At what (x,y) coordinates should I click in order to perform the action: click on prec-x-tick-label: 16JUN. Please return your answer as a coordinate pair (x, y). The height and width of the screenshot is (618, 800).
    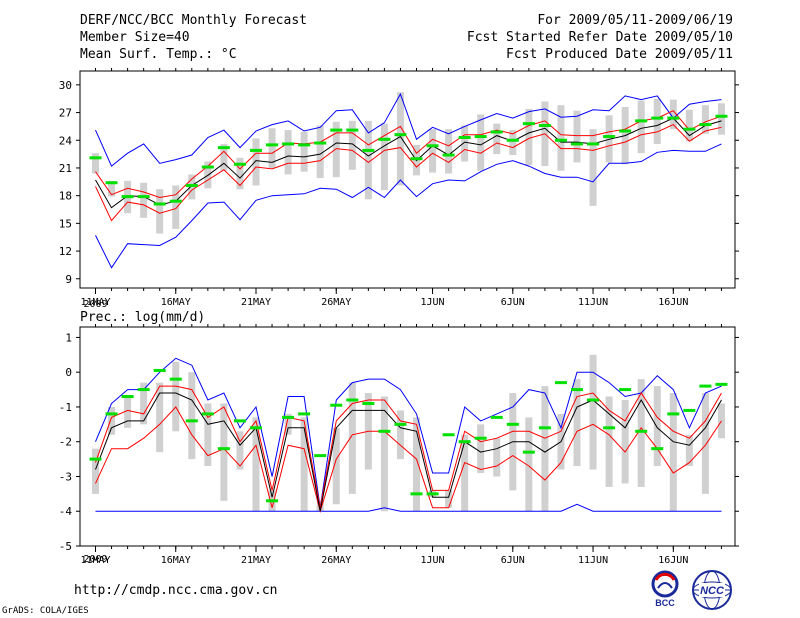
    Looking at the image, I should click on (673, 560).